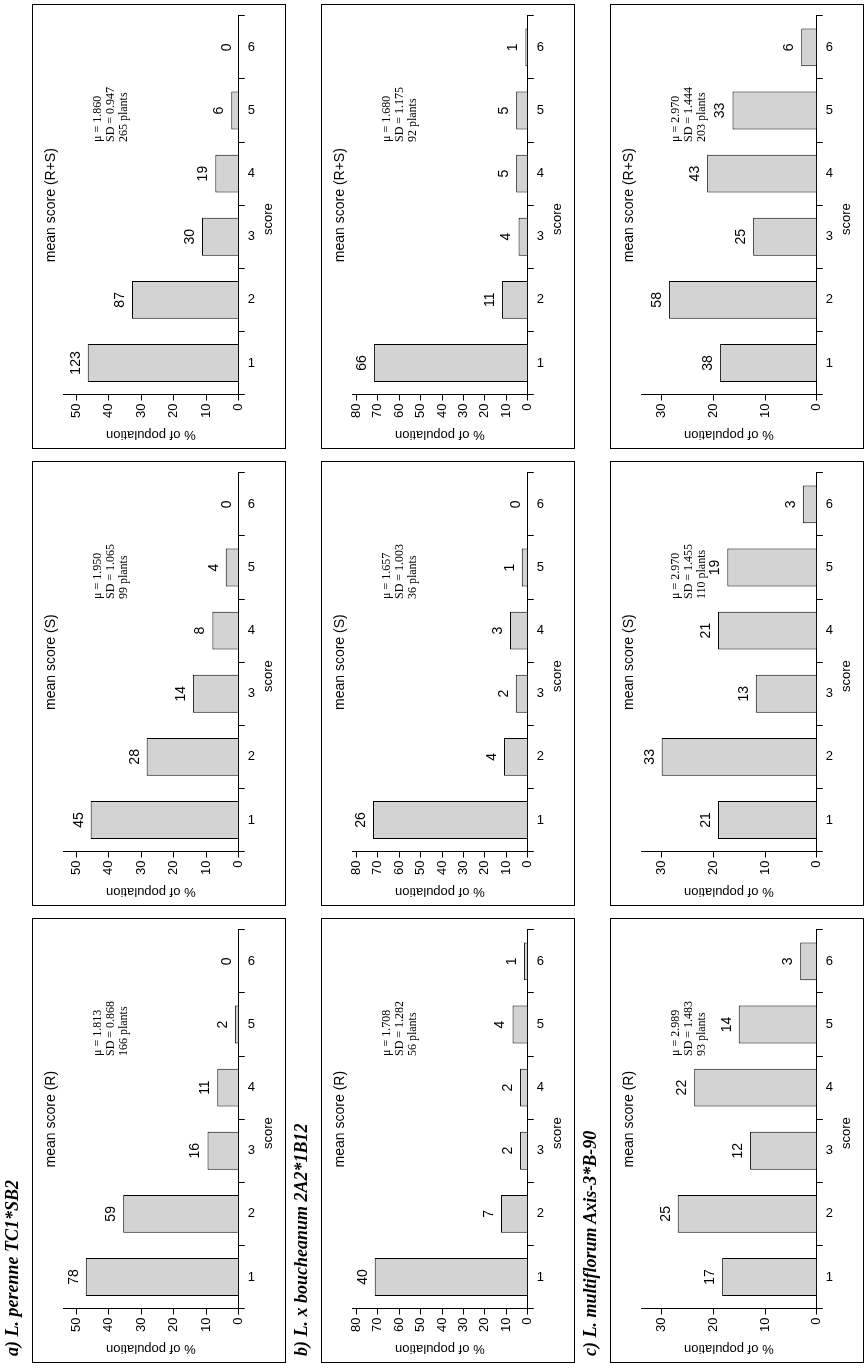 The image size is (866, 1370). Describe the element at coordinates (488, 300) in the screenshot. I see `annotation: 11` at that location.